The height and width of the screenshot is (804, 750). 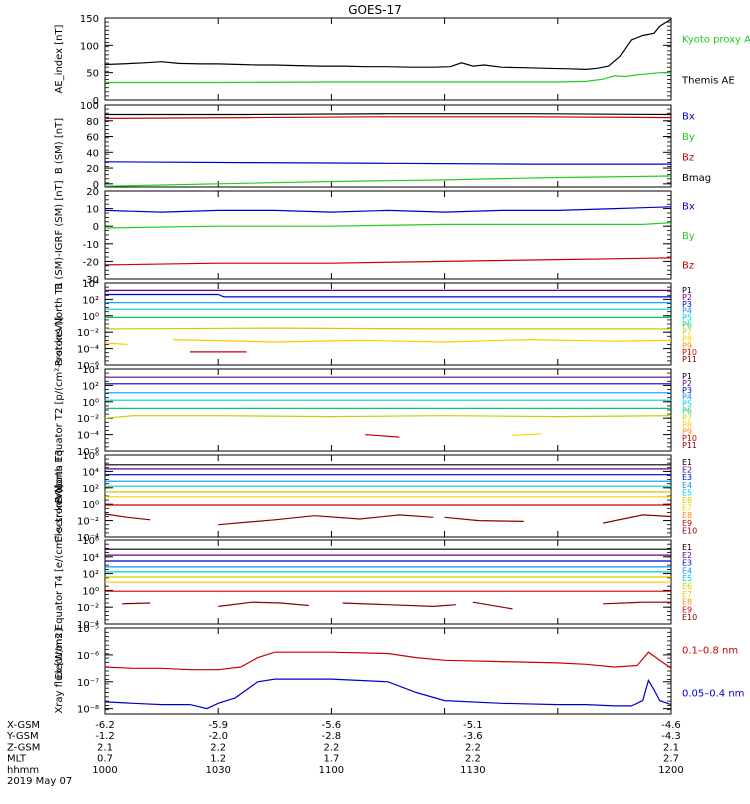 What do you see at coordinates (687, 523) in the screenshot?
I see `legend-entry: E9` at bounding box center [687, 523].